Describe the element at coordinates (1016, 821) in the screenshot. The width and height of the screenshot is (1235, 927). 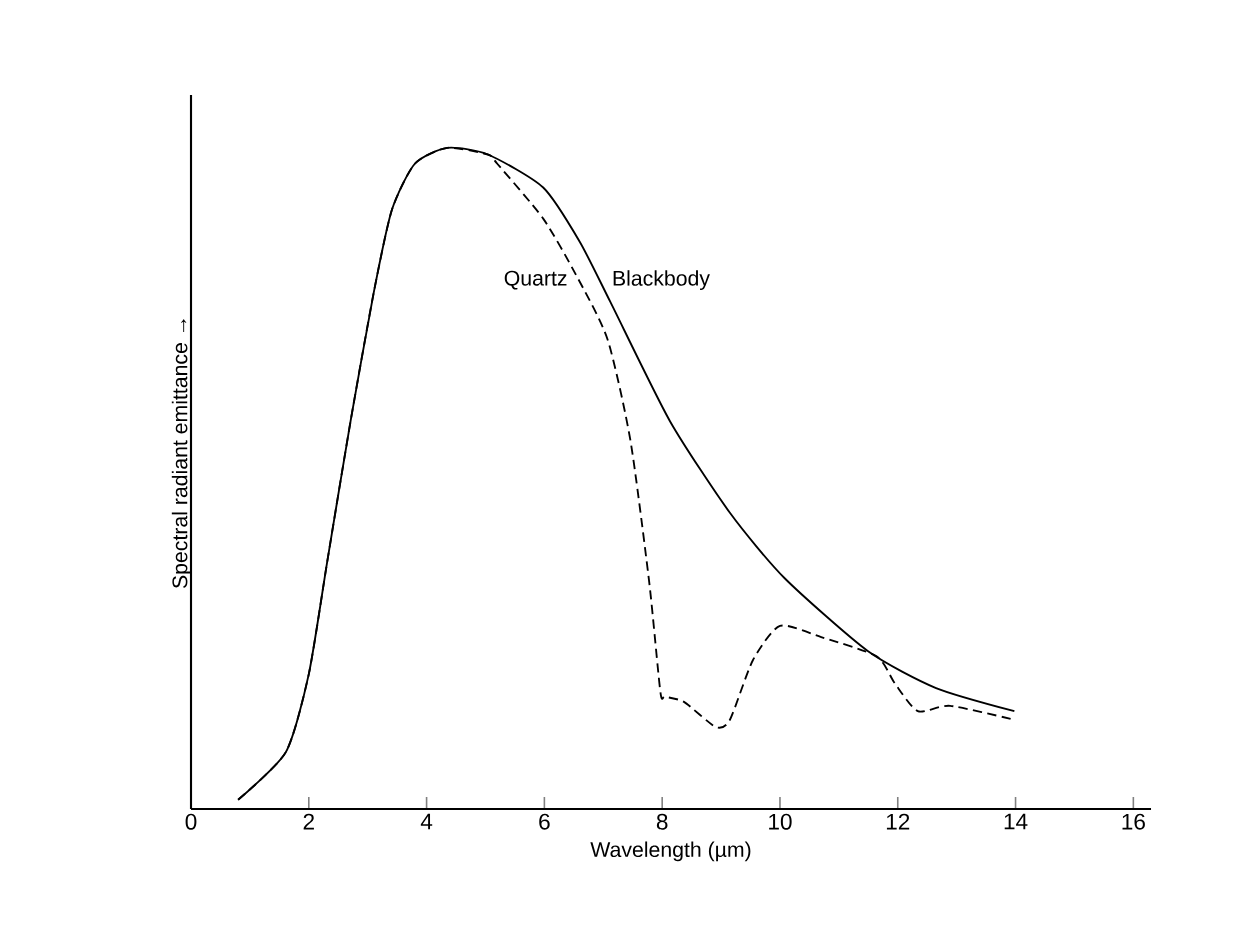
I see `x-tick-label: 14` at that location.